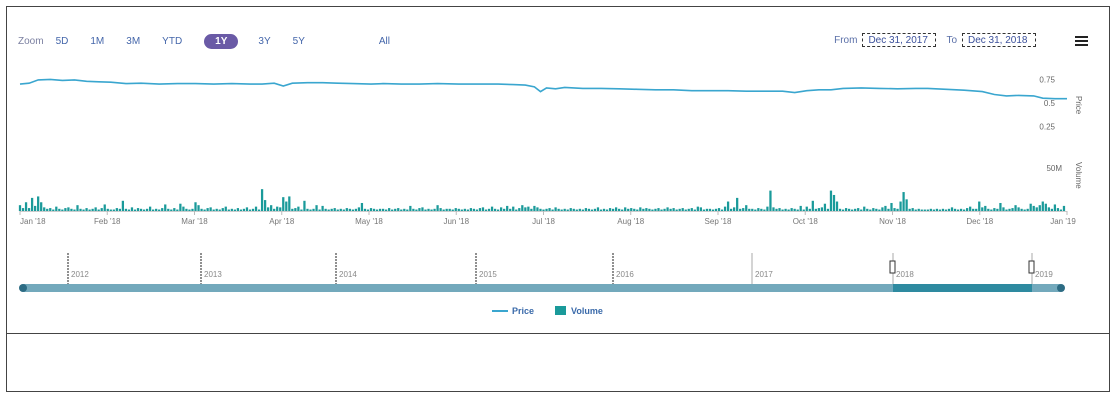 The image size is (1116, 397). Describe the element at coordinates (384, 41) in the screenshot. I see `zoom-button-all: All` at that location.